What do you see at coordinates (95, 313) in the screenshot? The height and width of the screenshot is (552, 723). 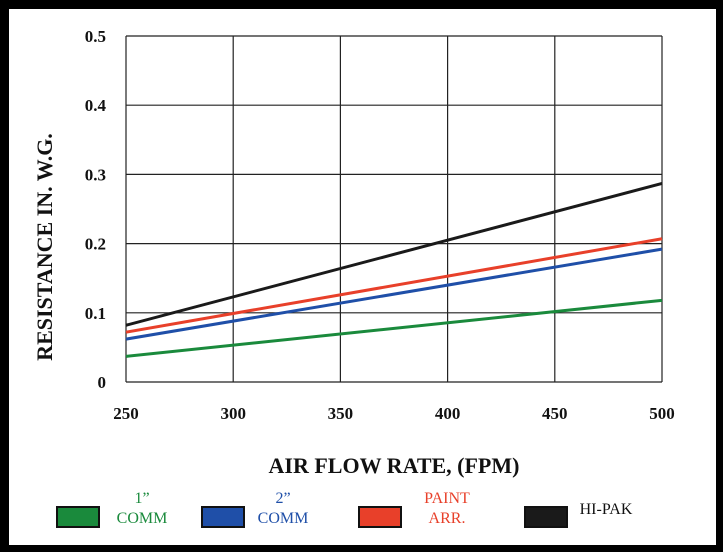 I see `y-tick-label: 0.1` at bounding box center [95, 313].